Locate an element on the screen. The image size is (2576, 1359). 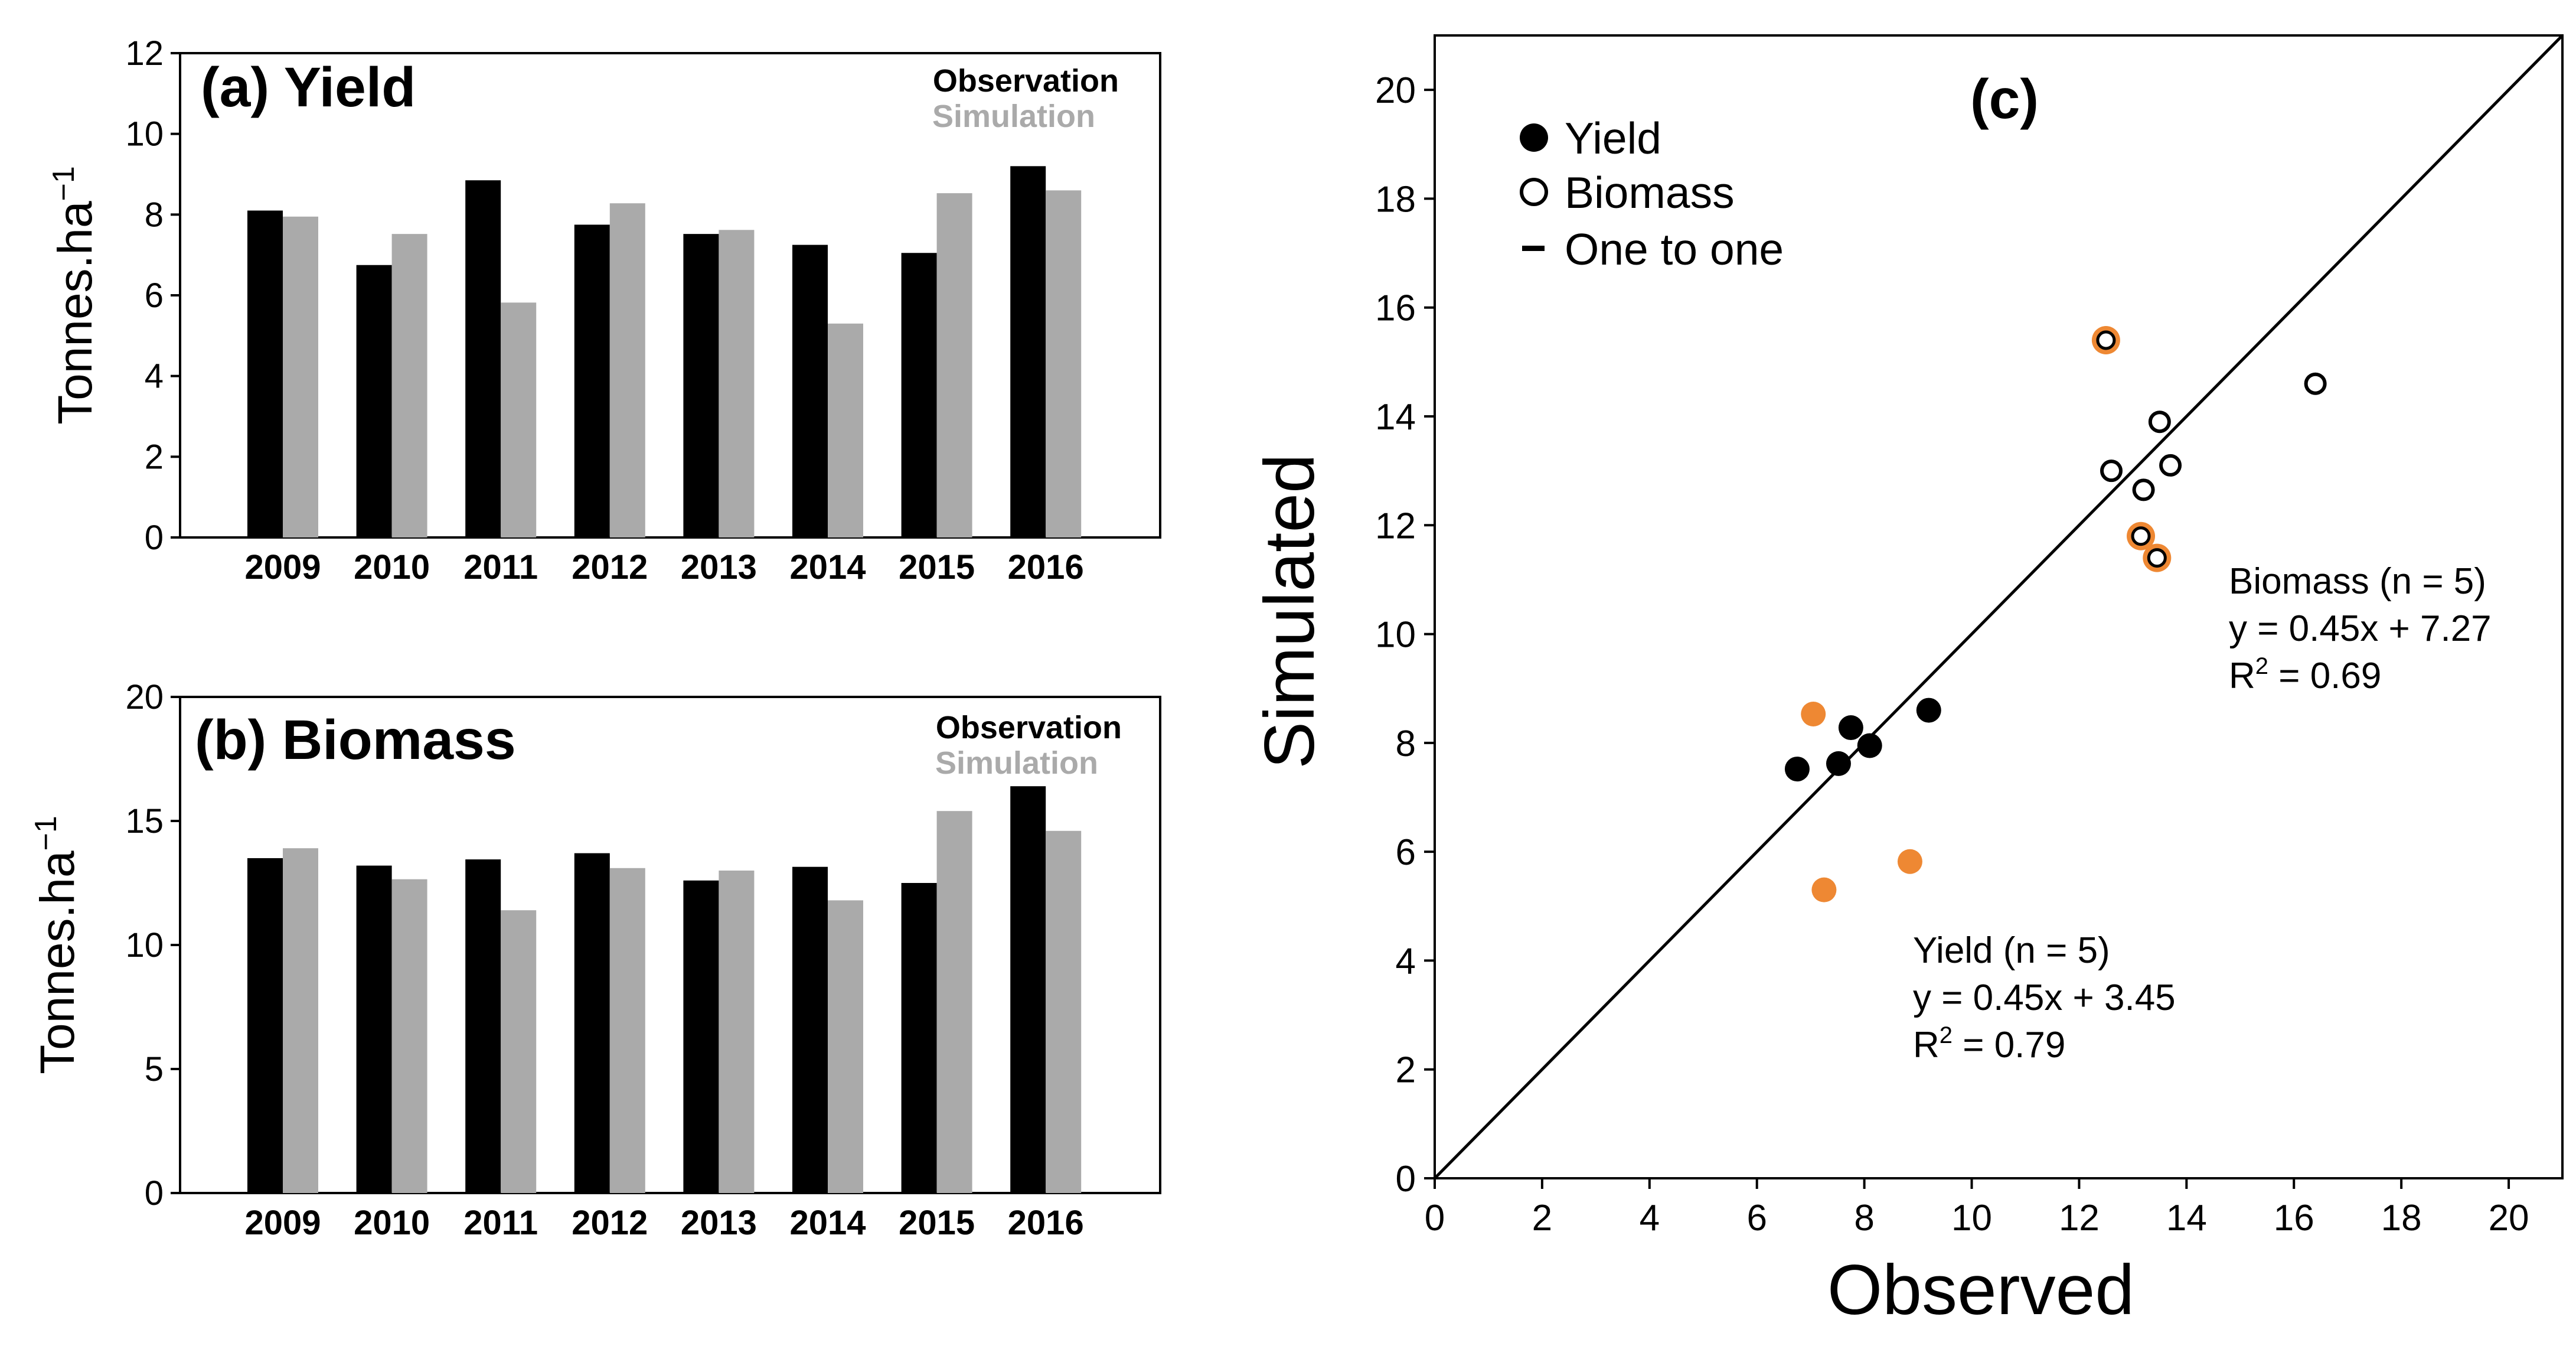
bar-observation-2010 is located at coordinates (374, 1029).